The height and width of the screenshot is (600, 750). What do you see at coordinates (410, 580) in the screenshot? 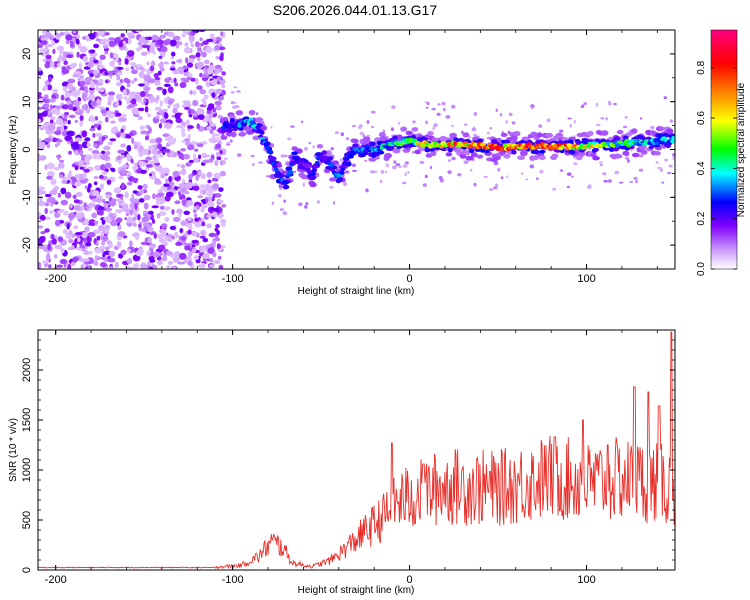
I see `x-tick-label: 0` at bounding box center [410, 580].